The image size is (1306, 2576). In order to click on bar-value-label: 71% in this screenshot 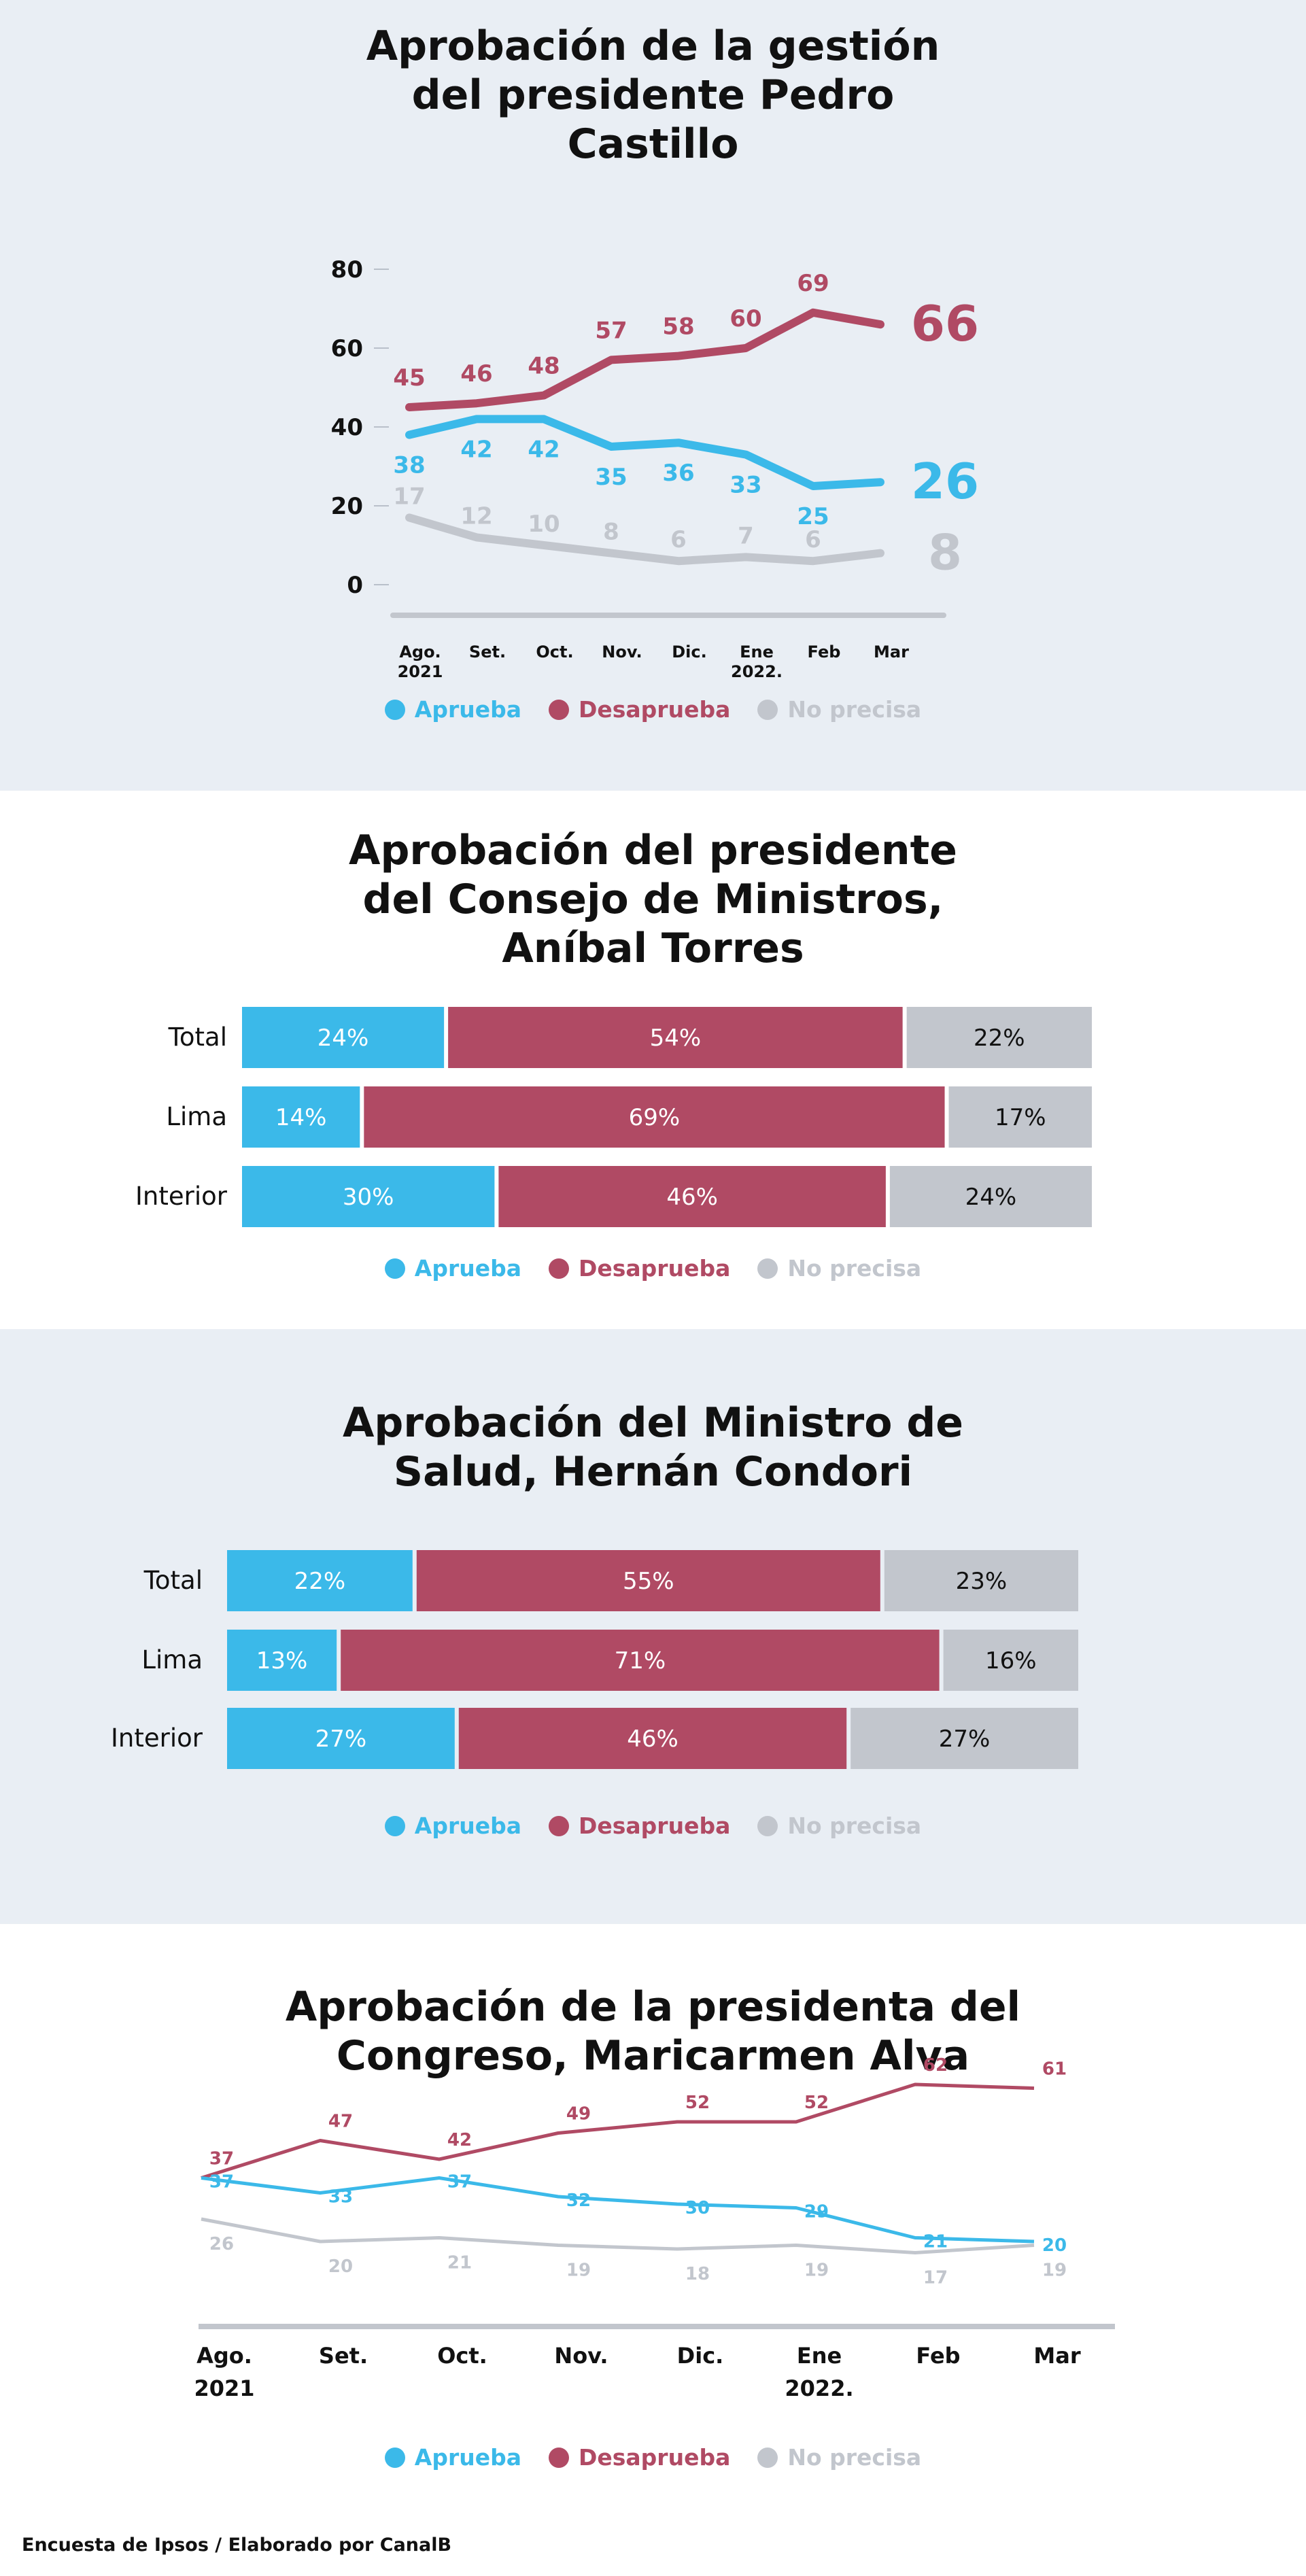, I will do `click(640, 1661)`.